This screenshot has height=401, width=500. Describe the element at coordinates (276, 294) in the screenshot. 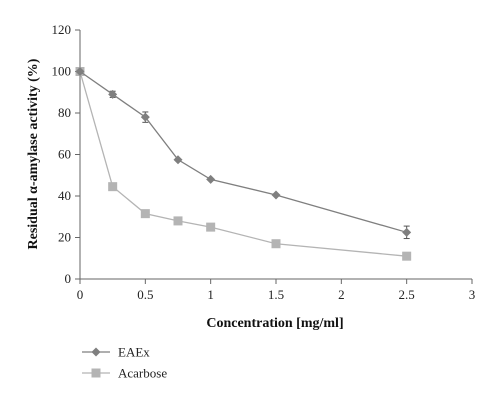

I see `x-tick-label: 1.5` at that location.